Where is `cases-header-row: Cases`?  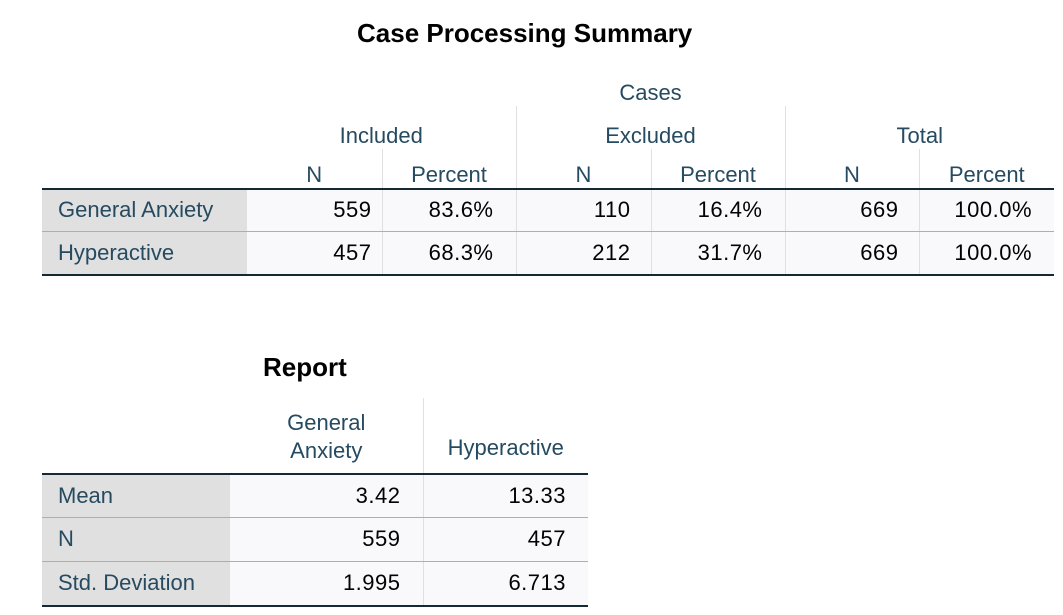
cases-header-row: Cases is located at coordinates (548, 86).